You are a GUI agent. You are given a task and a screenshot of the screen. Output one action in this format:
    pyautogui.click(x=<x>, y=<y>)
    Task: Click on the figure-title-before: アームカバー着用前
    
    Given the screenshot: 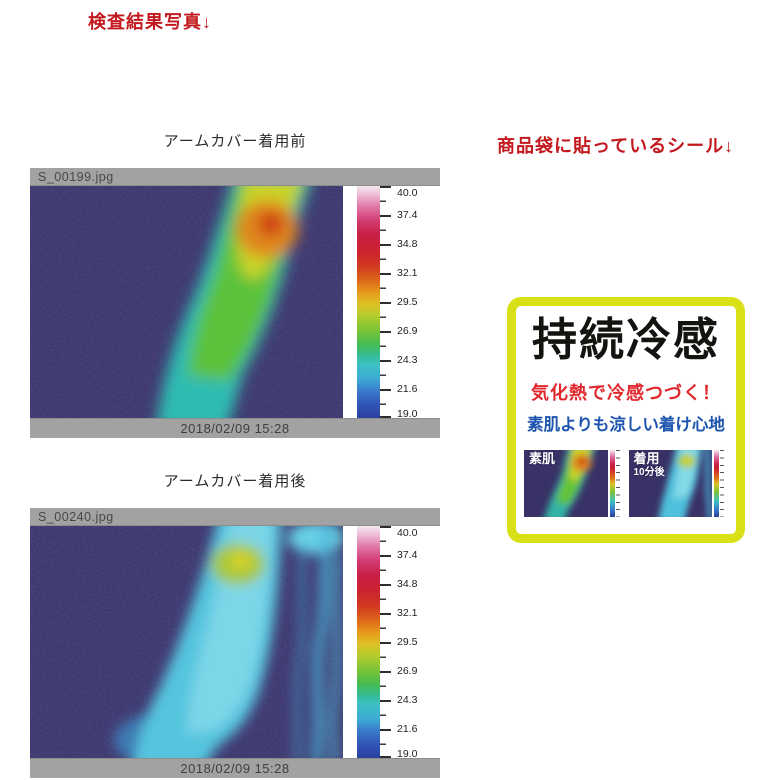 What is the action you would take?
    pyautogui.click(x=235, y=141)
    